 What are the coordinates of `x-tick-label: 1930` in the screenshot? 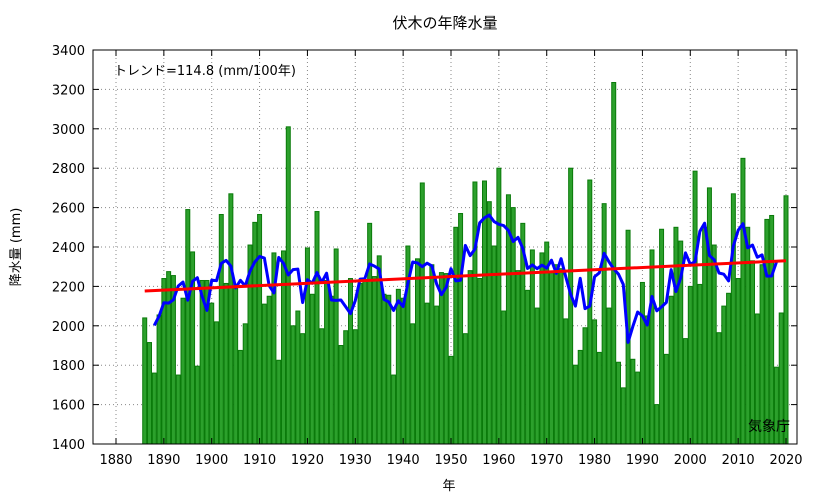 It's located at (355, 460).